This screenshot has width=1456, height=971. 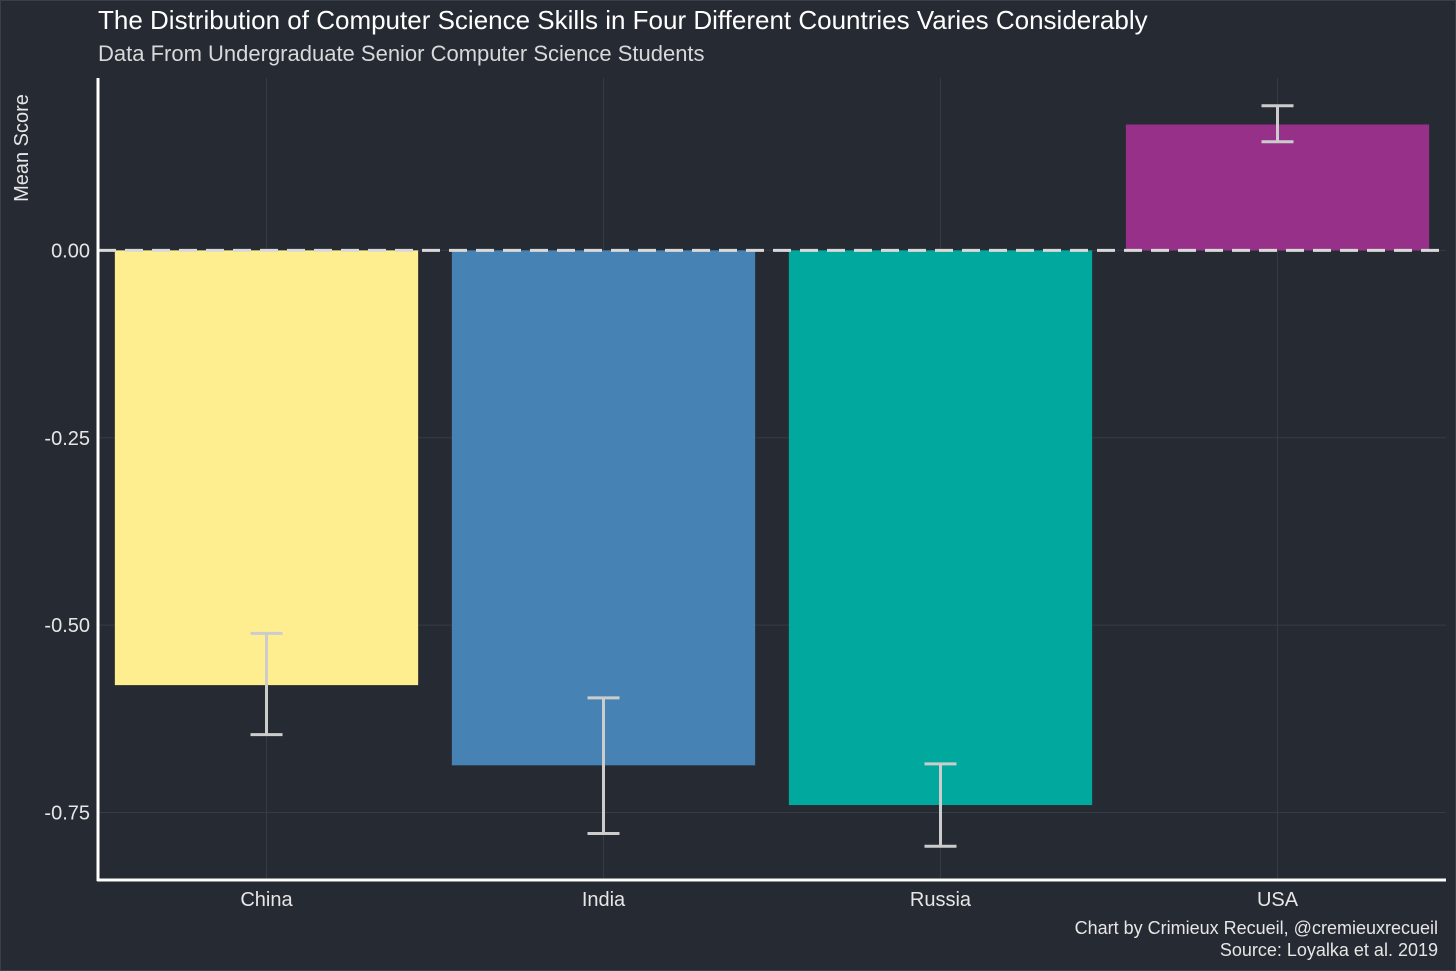 I want to click on x-tick-label-india: India, so click(x=604, y=900).